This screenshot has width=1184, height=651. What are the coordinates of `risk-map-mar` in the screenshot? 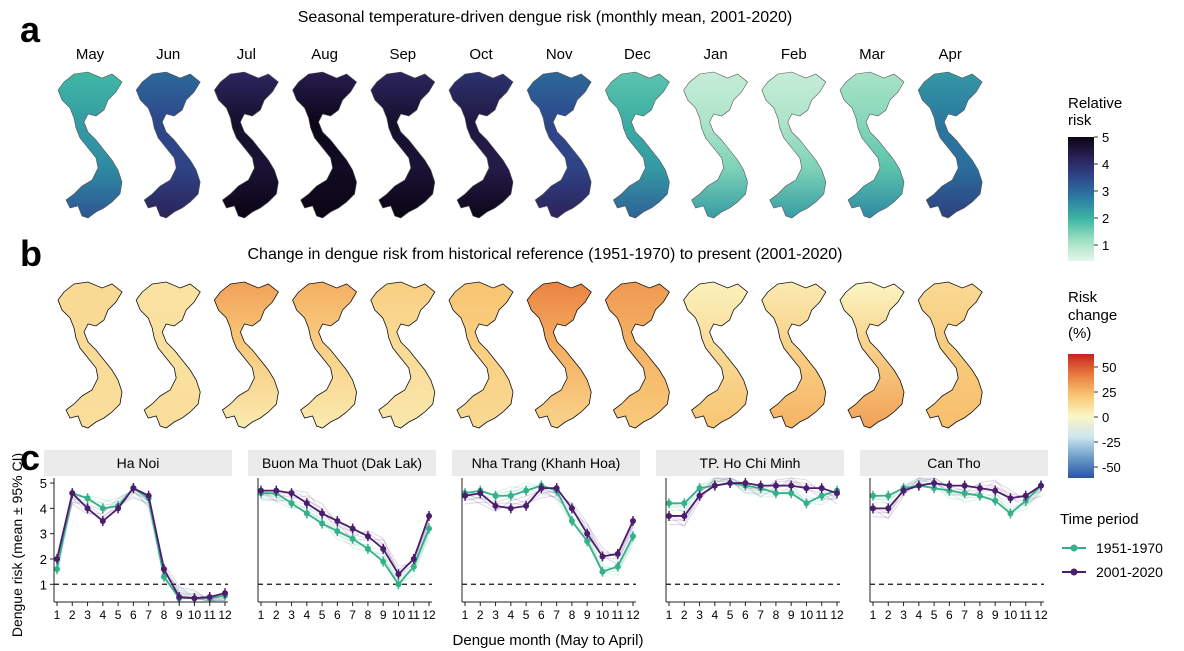 It's located at (872, 145).